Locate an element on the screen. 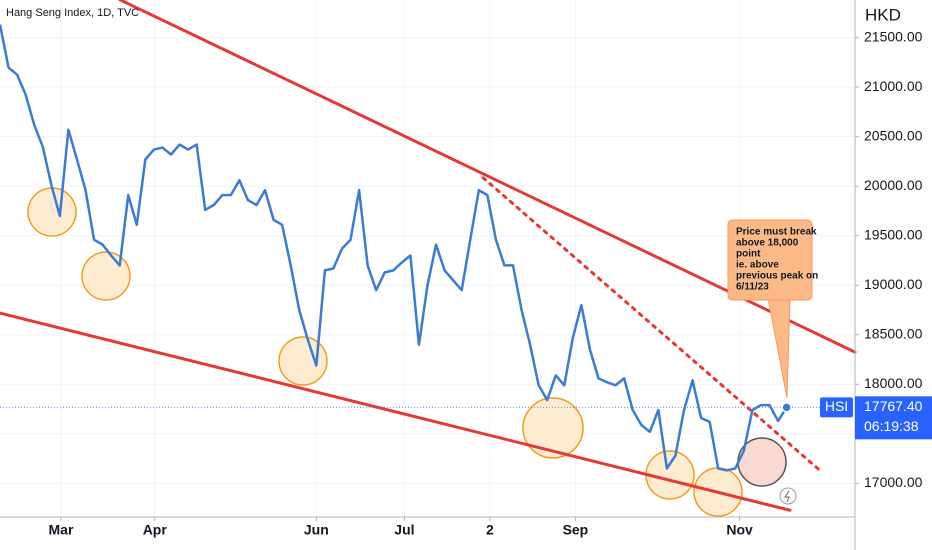 The height and width of the screenshot is (550, 932). callout-text: 6/11/23 is located at coordinates (752, 287).